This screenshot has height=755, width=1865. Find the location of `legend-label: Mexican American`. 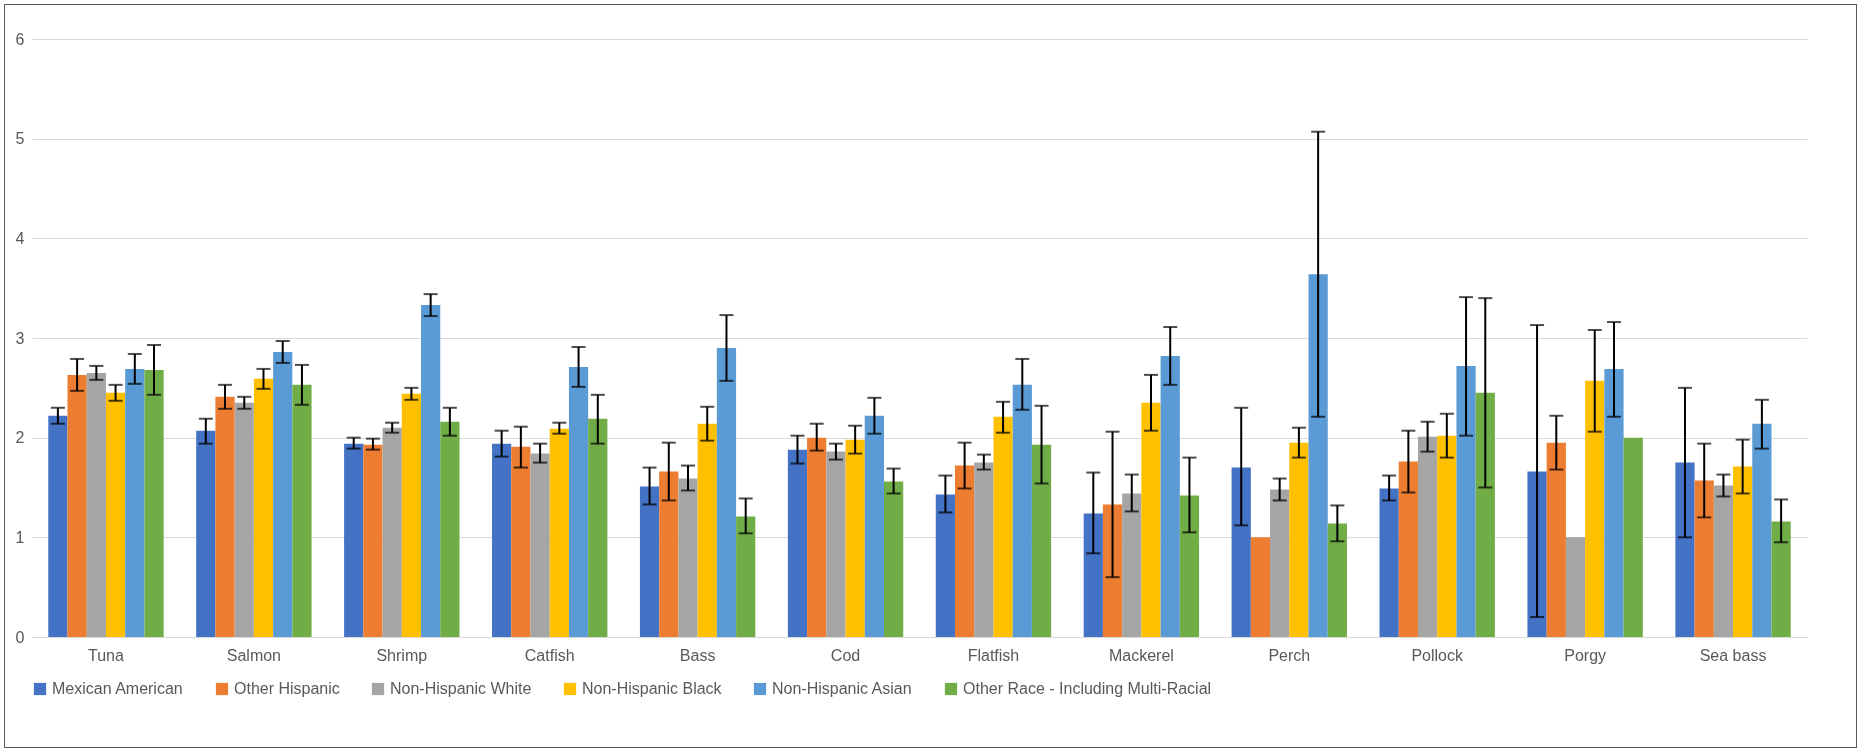

legend-label: Mexican American is located at coordinates (117, 688).